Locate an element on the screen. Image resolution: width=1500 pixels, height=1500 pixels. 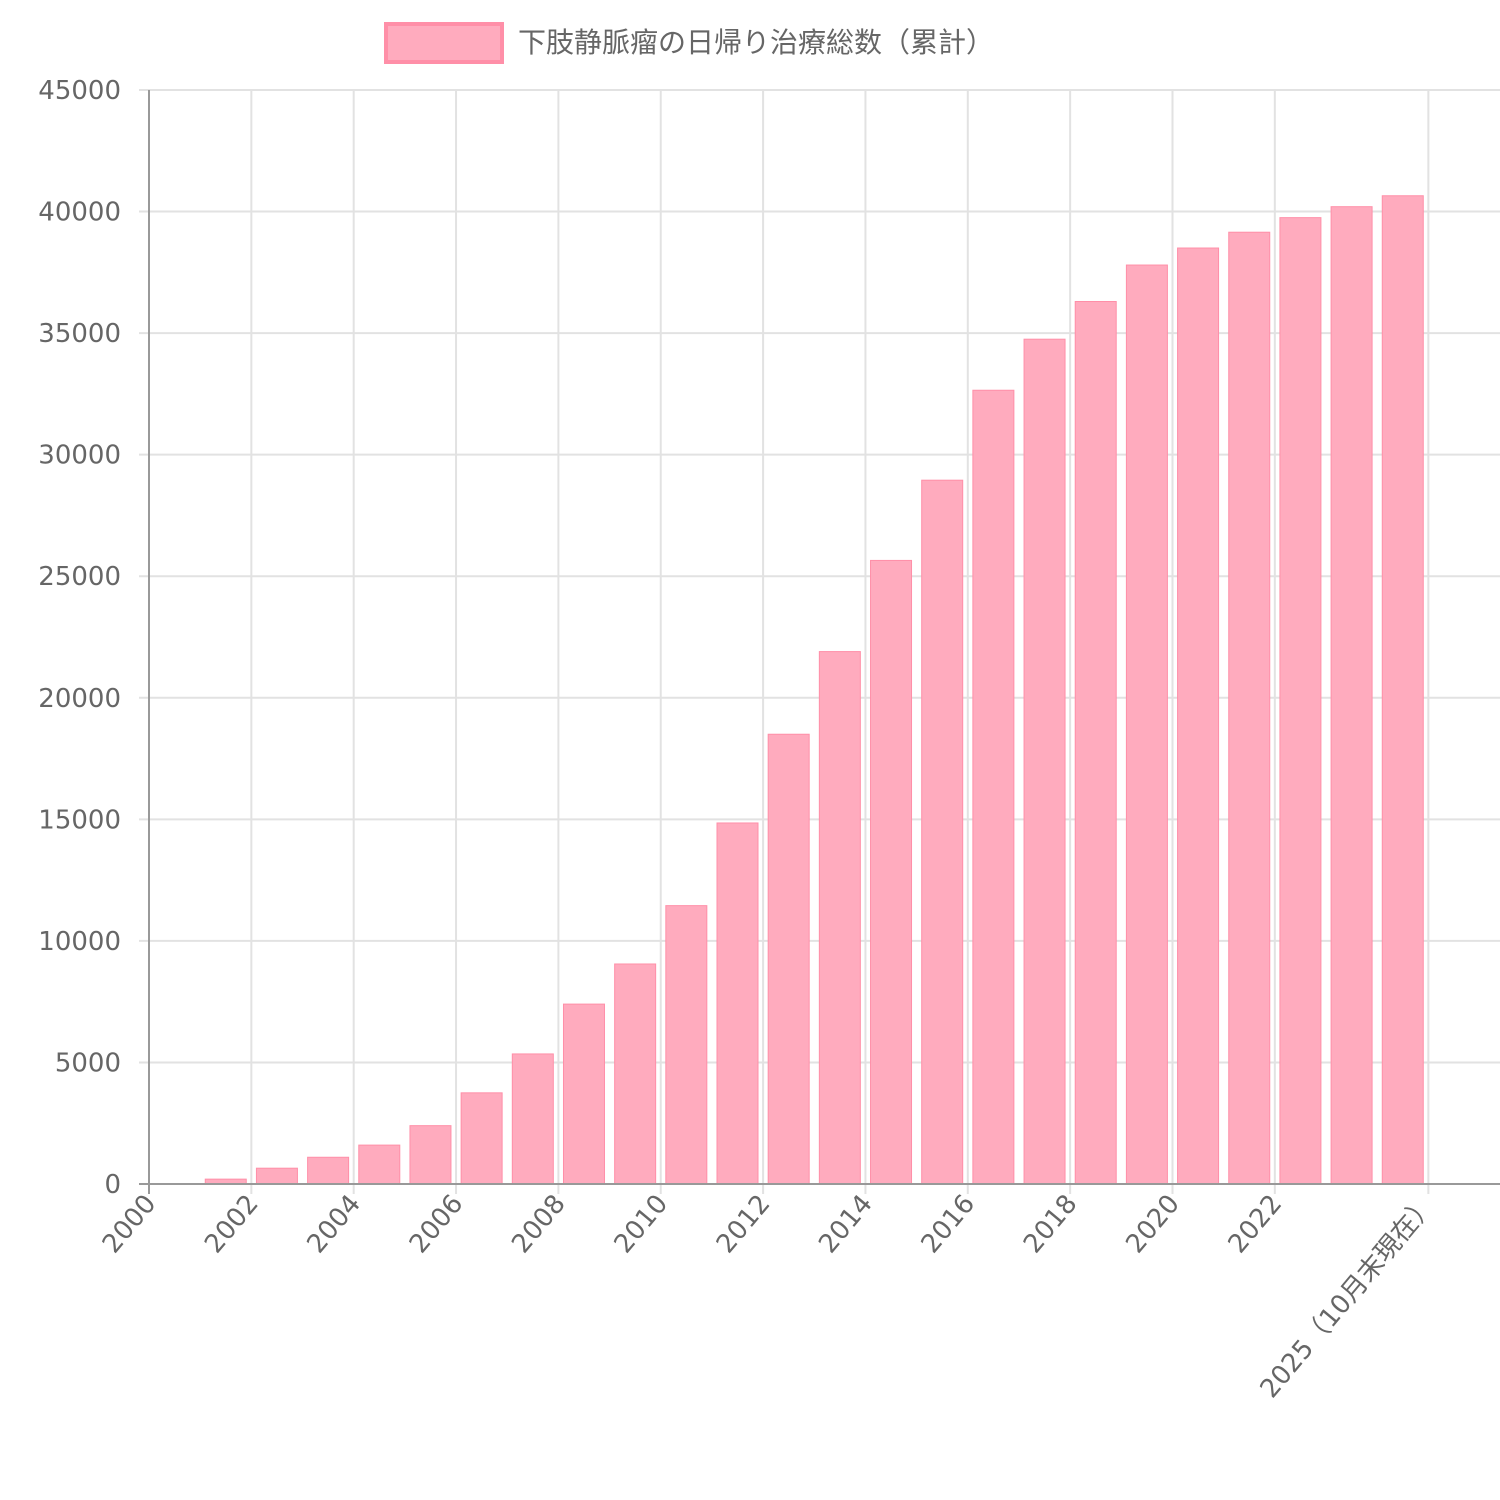
x-tick-label: 2002 is located at coordinates (232, 1224).